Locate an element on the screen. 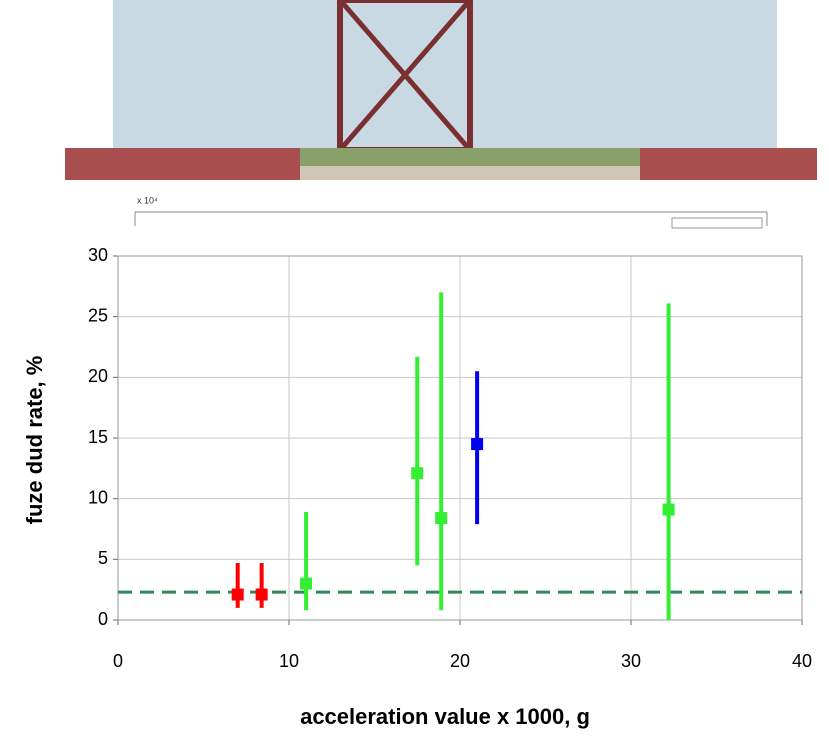  y-tick-label: 5 is located at coordinates (103, 558).